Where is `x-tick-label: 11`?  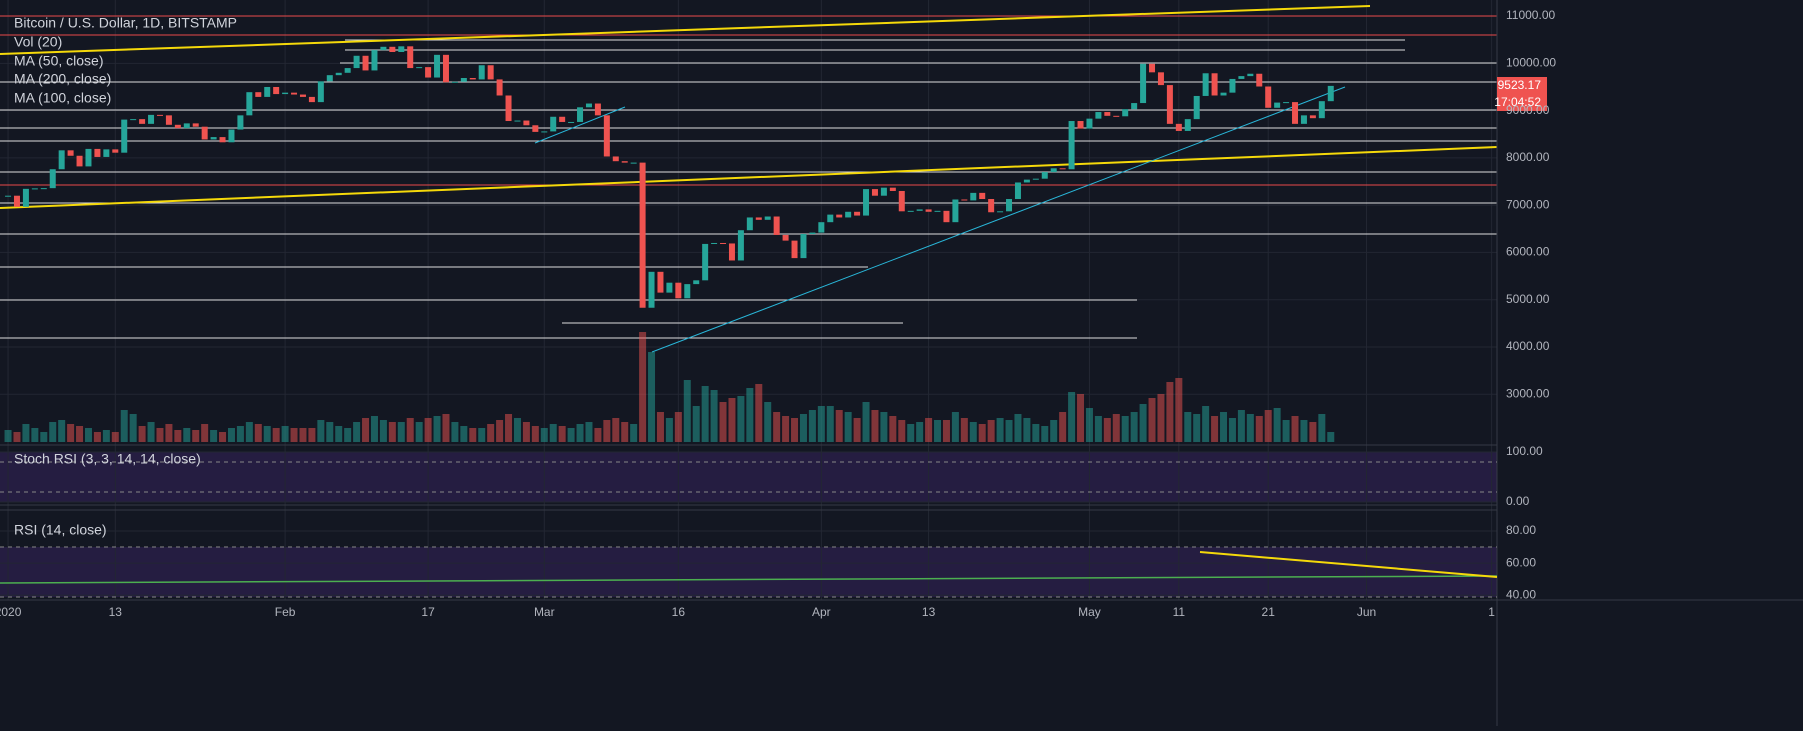
x-tick-label: 11 is located at coordinates (1179, 612).